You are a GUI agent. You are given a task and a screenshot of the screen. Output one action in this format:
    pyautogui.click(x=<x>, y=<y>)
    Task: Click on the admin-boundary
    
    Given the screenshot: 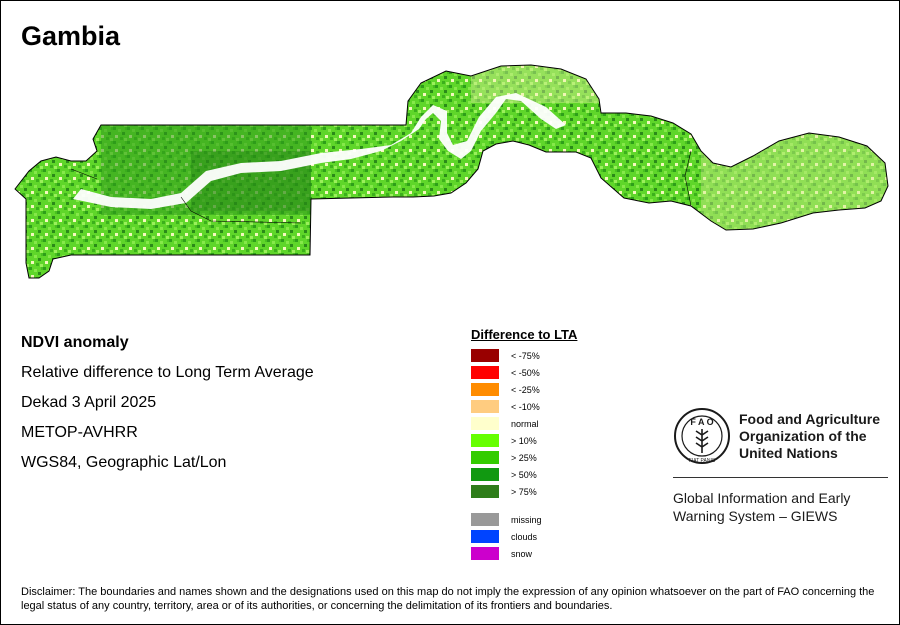 What is the action you would take?
    pyautogui.click(x=381, y=187)
    